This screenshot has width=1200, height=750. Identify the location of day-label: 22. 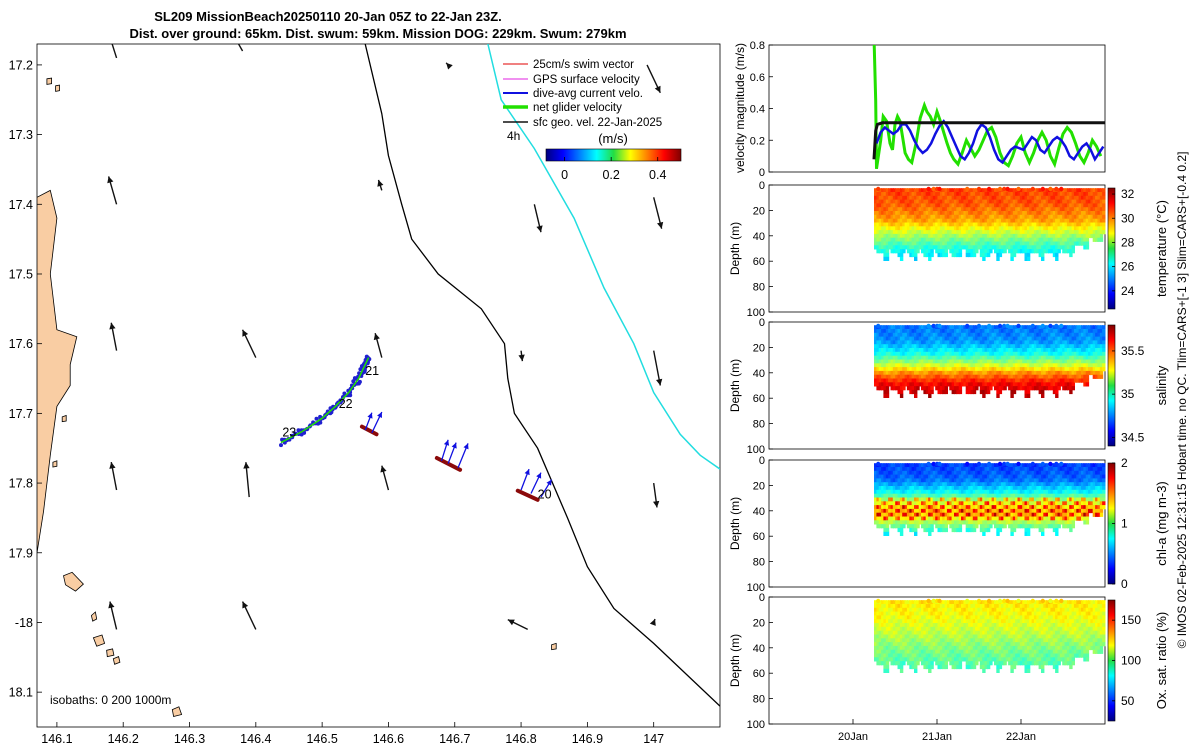
(346, 404).